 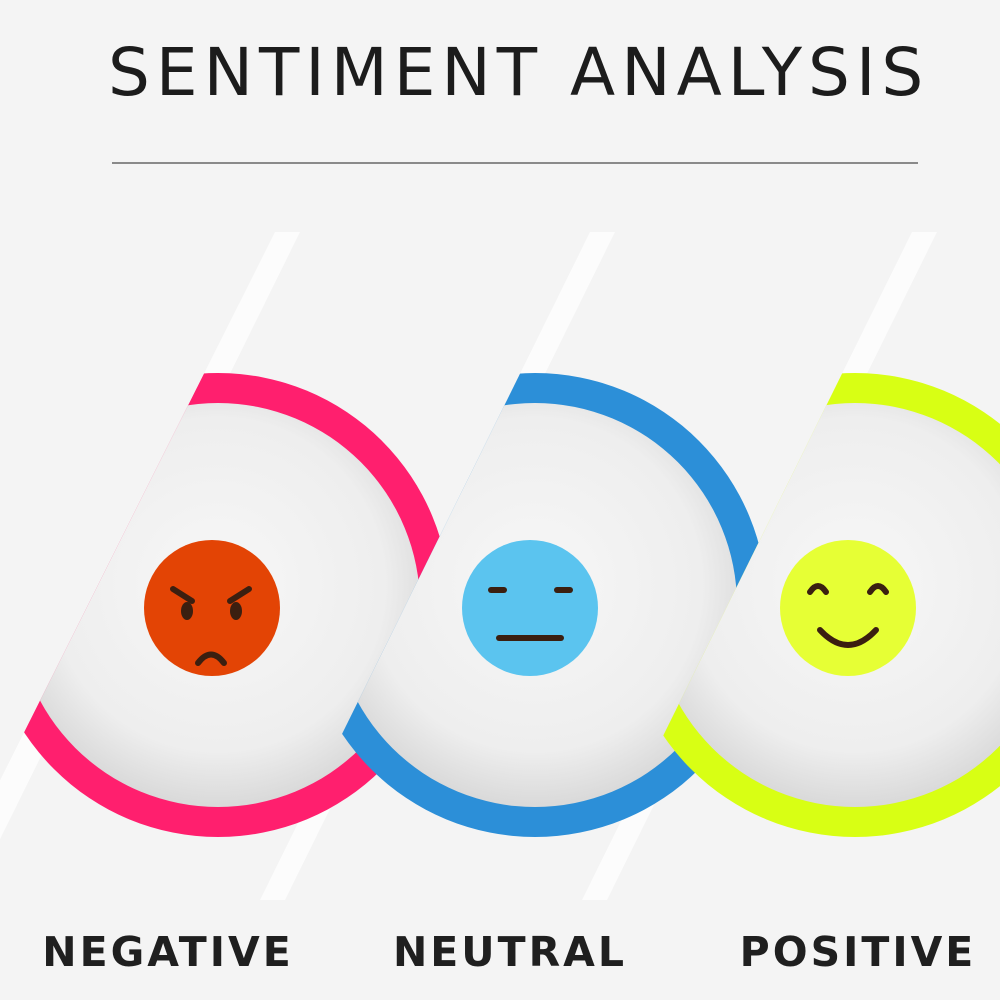 I want to click on negative-label: NEGATIVE, so click(x=168, y=952).